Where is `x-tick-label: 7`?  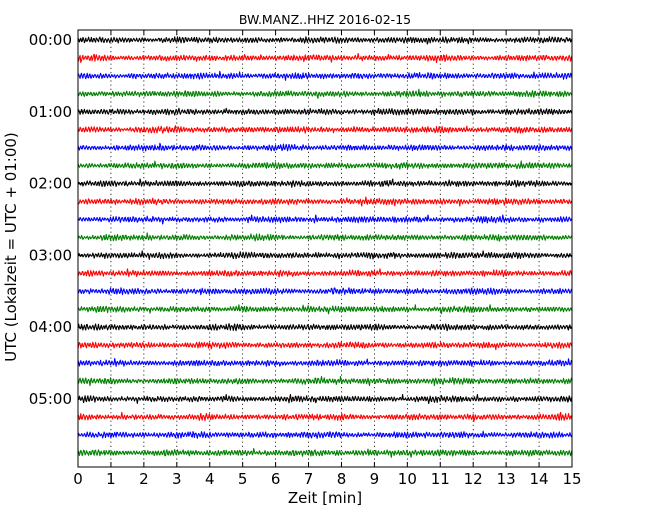
x-tick-label: 7 is located at coordinates (309, 479).